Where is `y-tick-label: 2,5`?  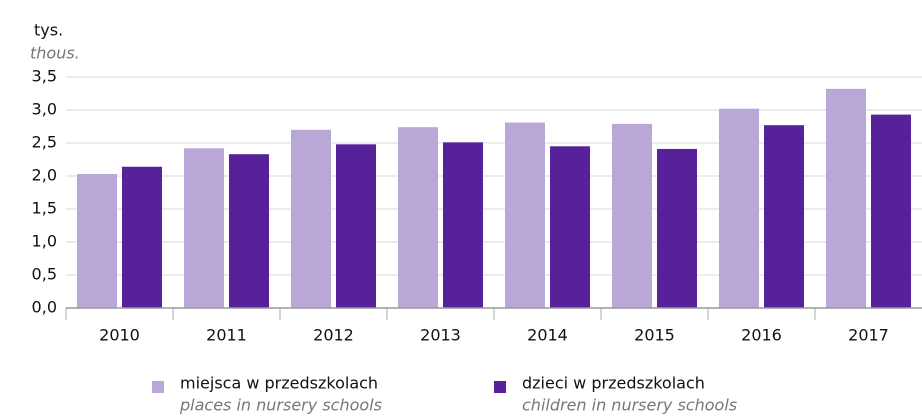
y-tick-label: 2,5 is located at coordinates (44, 142).